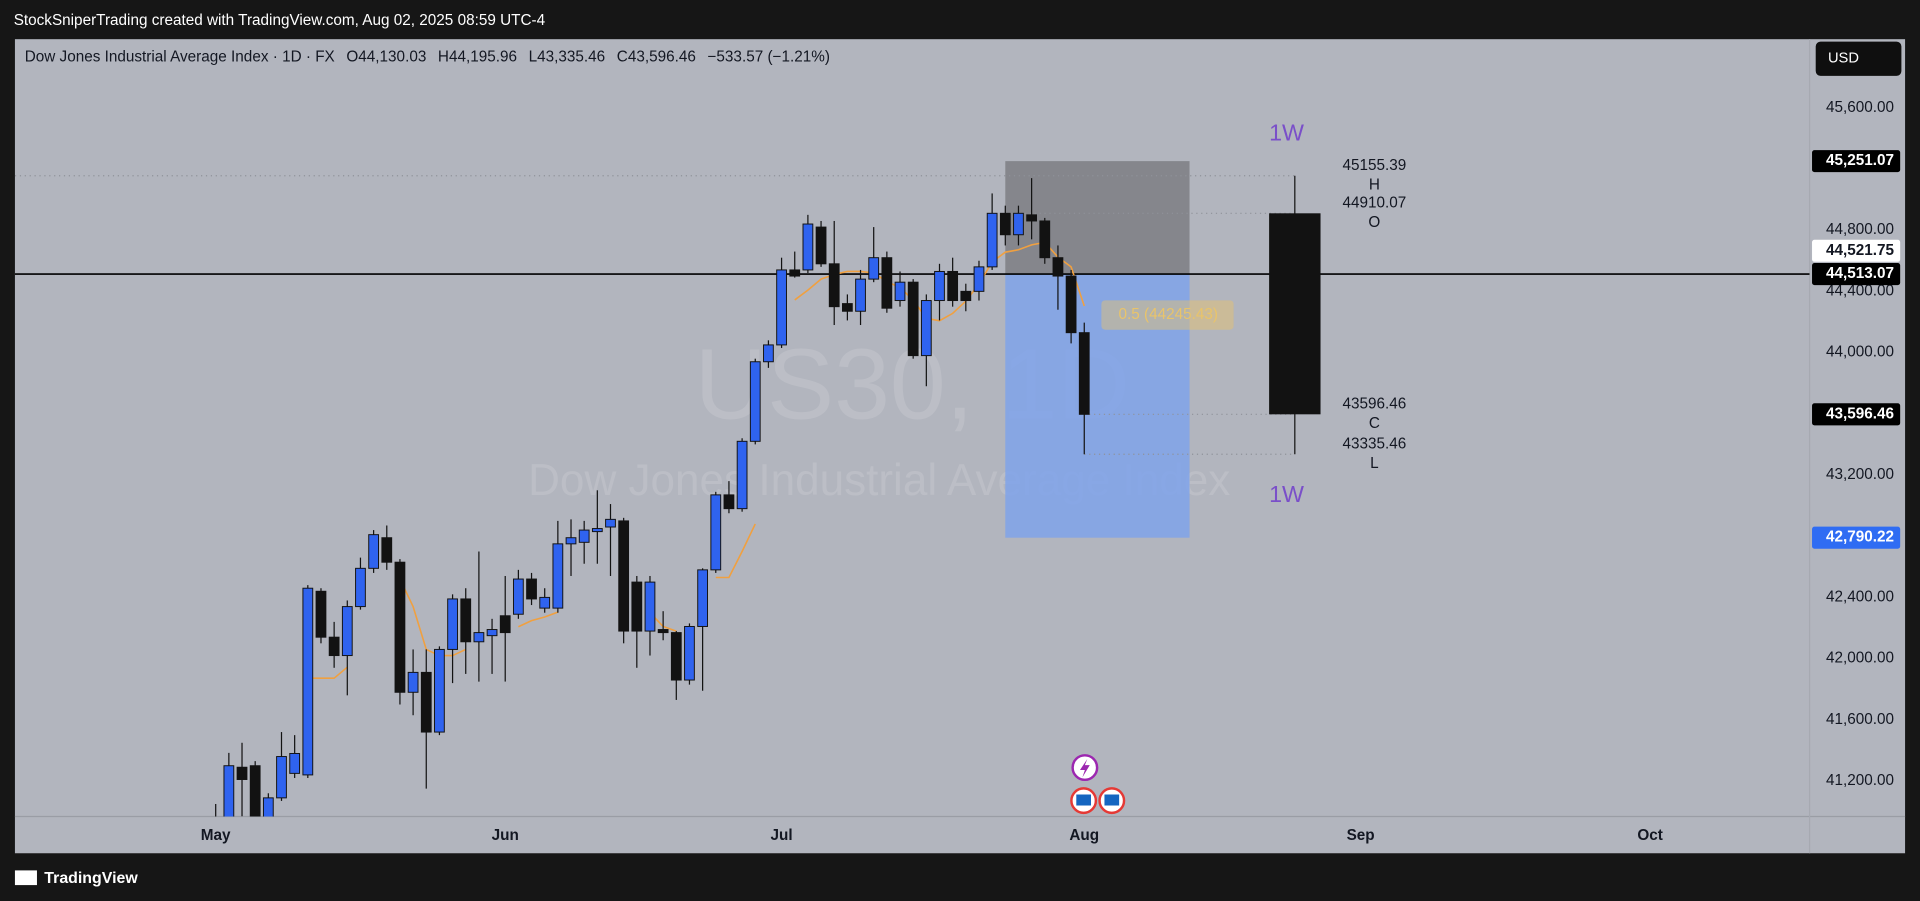  I want to click on y-tick-label: 41,600.00, so click(1860, 719).